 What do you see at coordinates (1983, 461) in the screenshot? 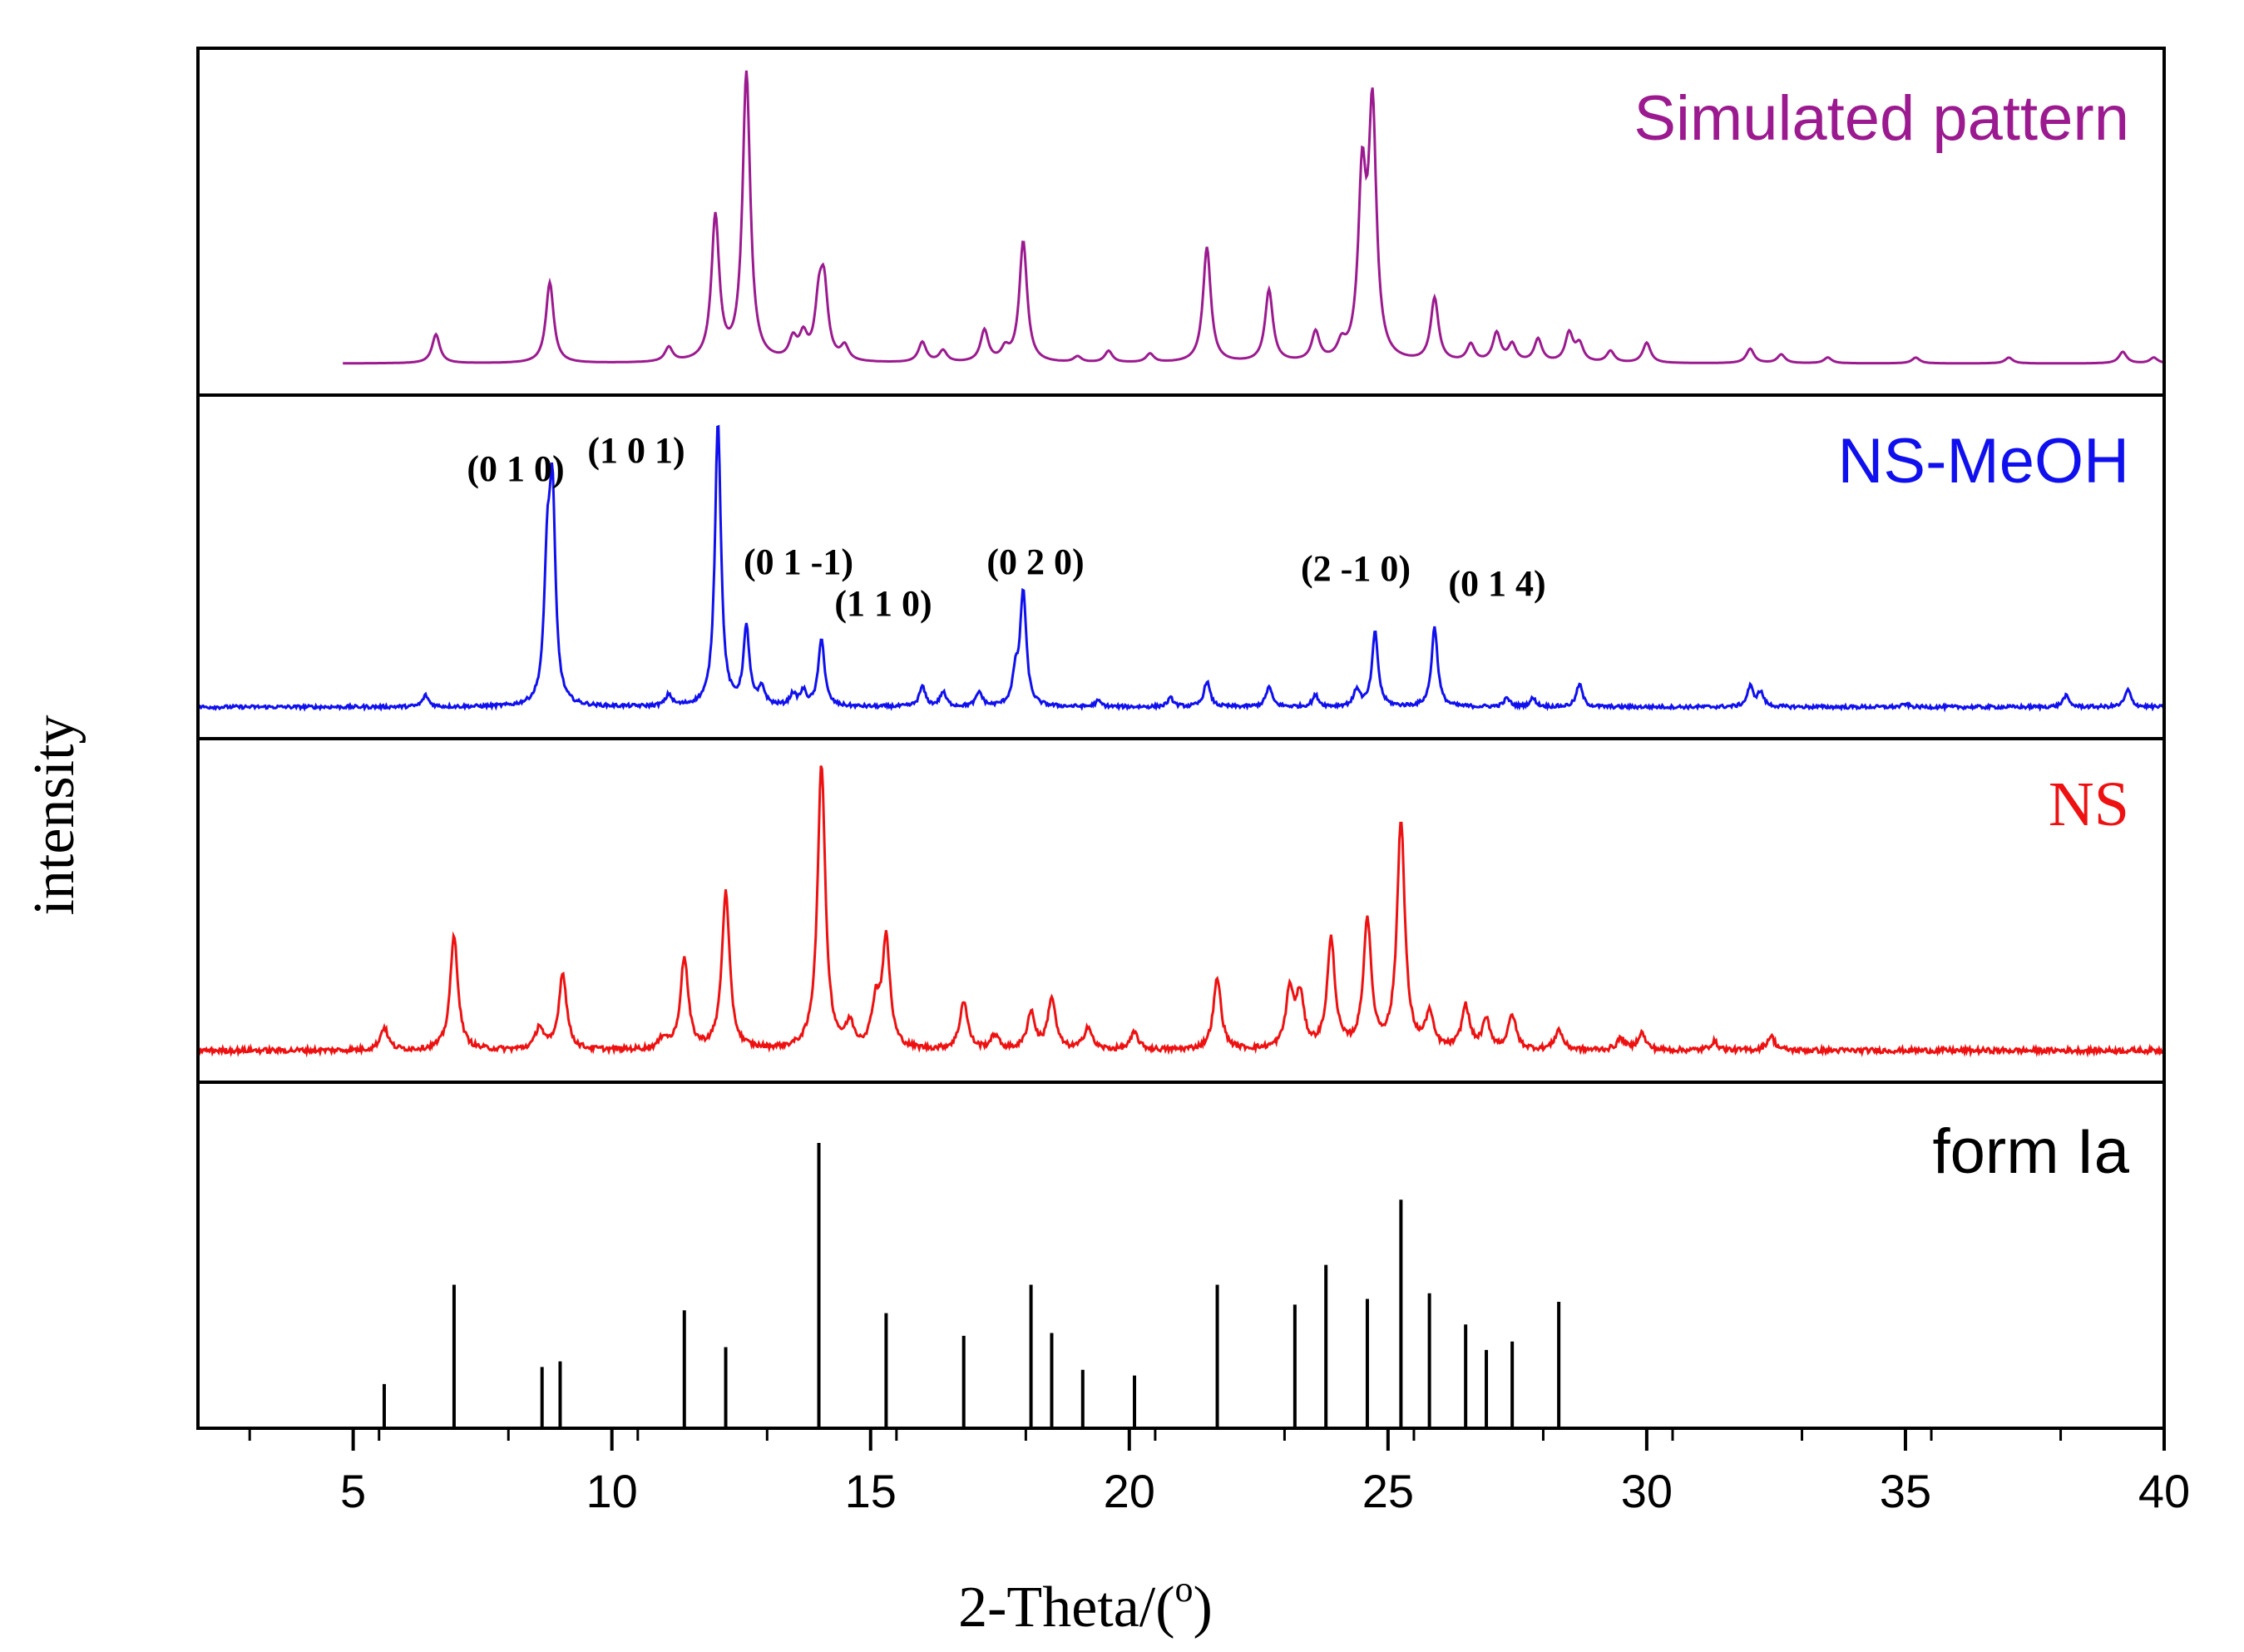
I see `panel-label: NS-MeOH` at bounding box center [1983, 461].